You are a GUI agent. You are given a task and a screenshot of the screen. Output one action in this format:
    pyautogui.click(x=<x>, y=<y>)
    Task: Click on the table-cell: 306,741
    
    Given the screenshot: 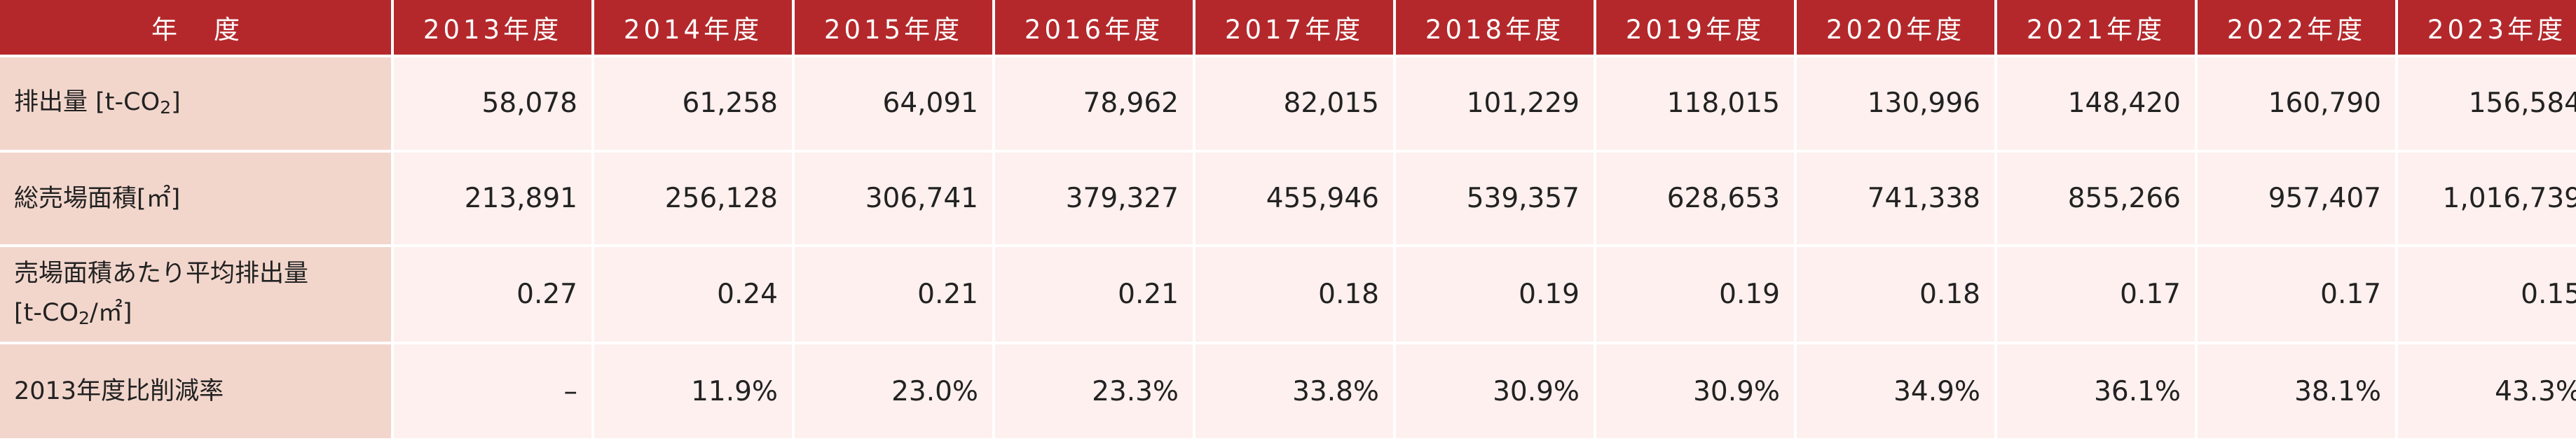 What is the action you would take?
    pyautogui.click(x=893, y=198)
    